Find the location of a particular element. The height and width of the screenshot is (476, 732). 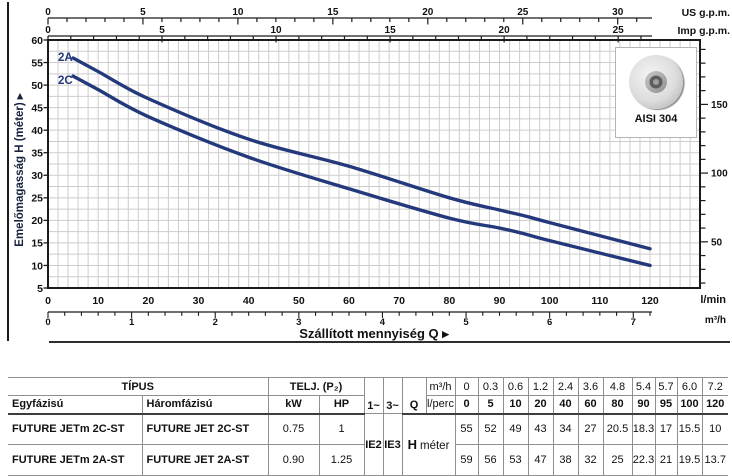

q-m3h-value: 4.8 is located at coordinates (617, 386).